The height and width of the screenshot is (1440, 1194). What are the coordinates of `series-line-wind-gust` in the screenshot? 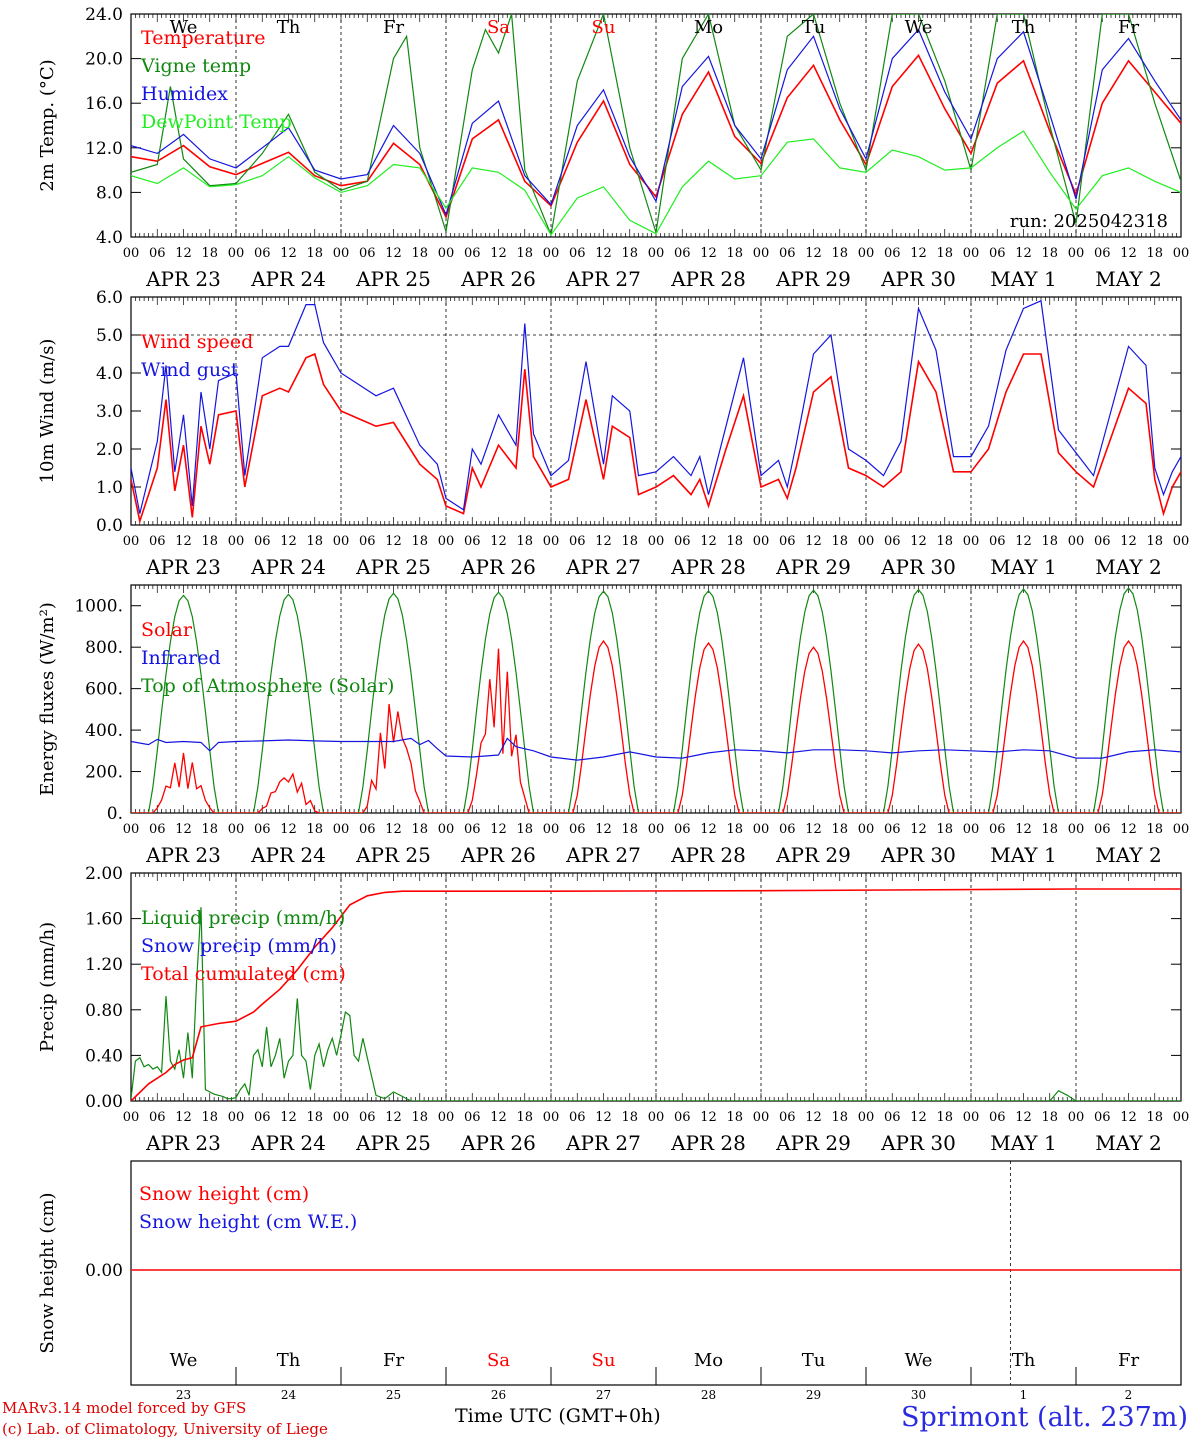 It's located at (656, 406).